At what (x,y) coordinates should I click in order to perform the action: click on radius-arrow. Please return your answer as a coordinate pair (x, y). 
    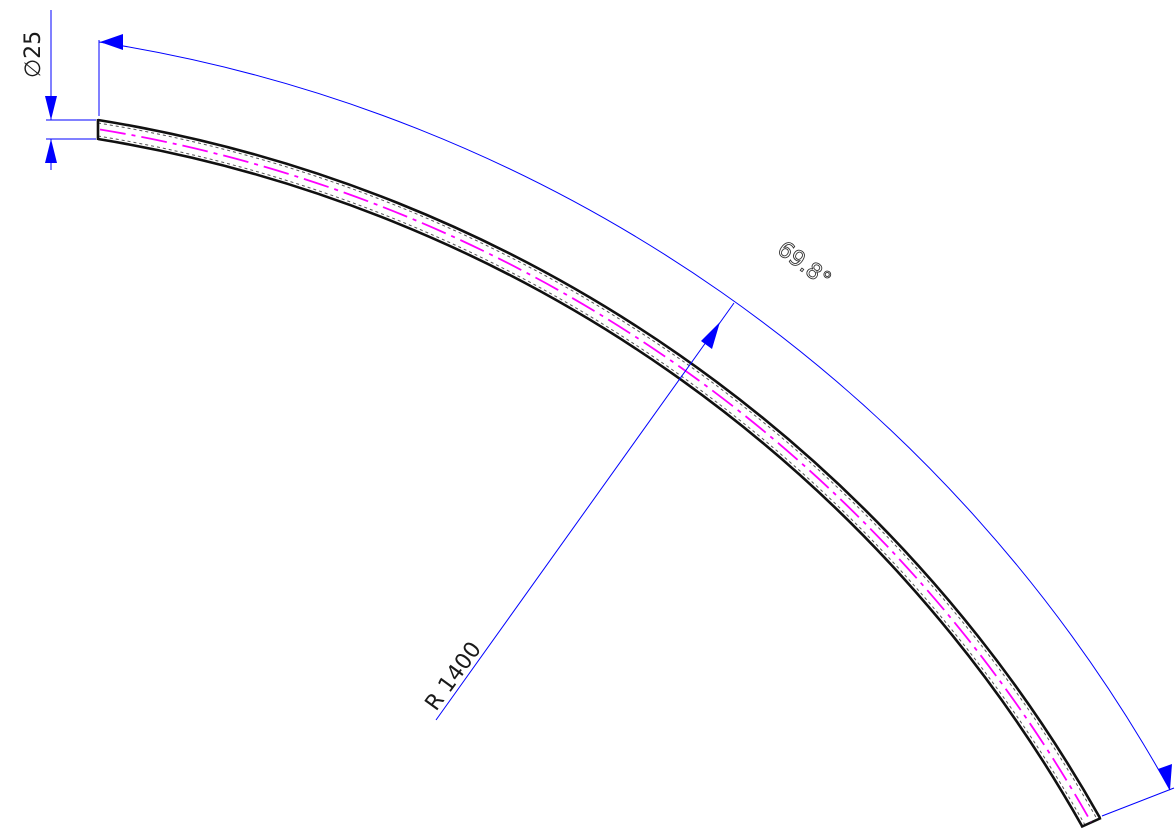
    Looking at the image, I should click on (710, 335).